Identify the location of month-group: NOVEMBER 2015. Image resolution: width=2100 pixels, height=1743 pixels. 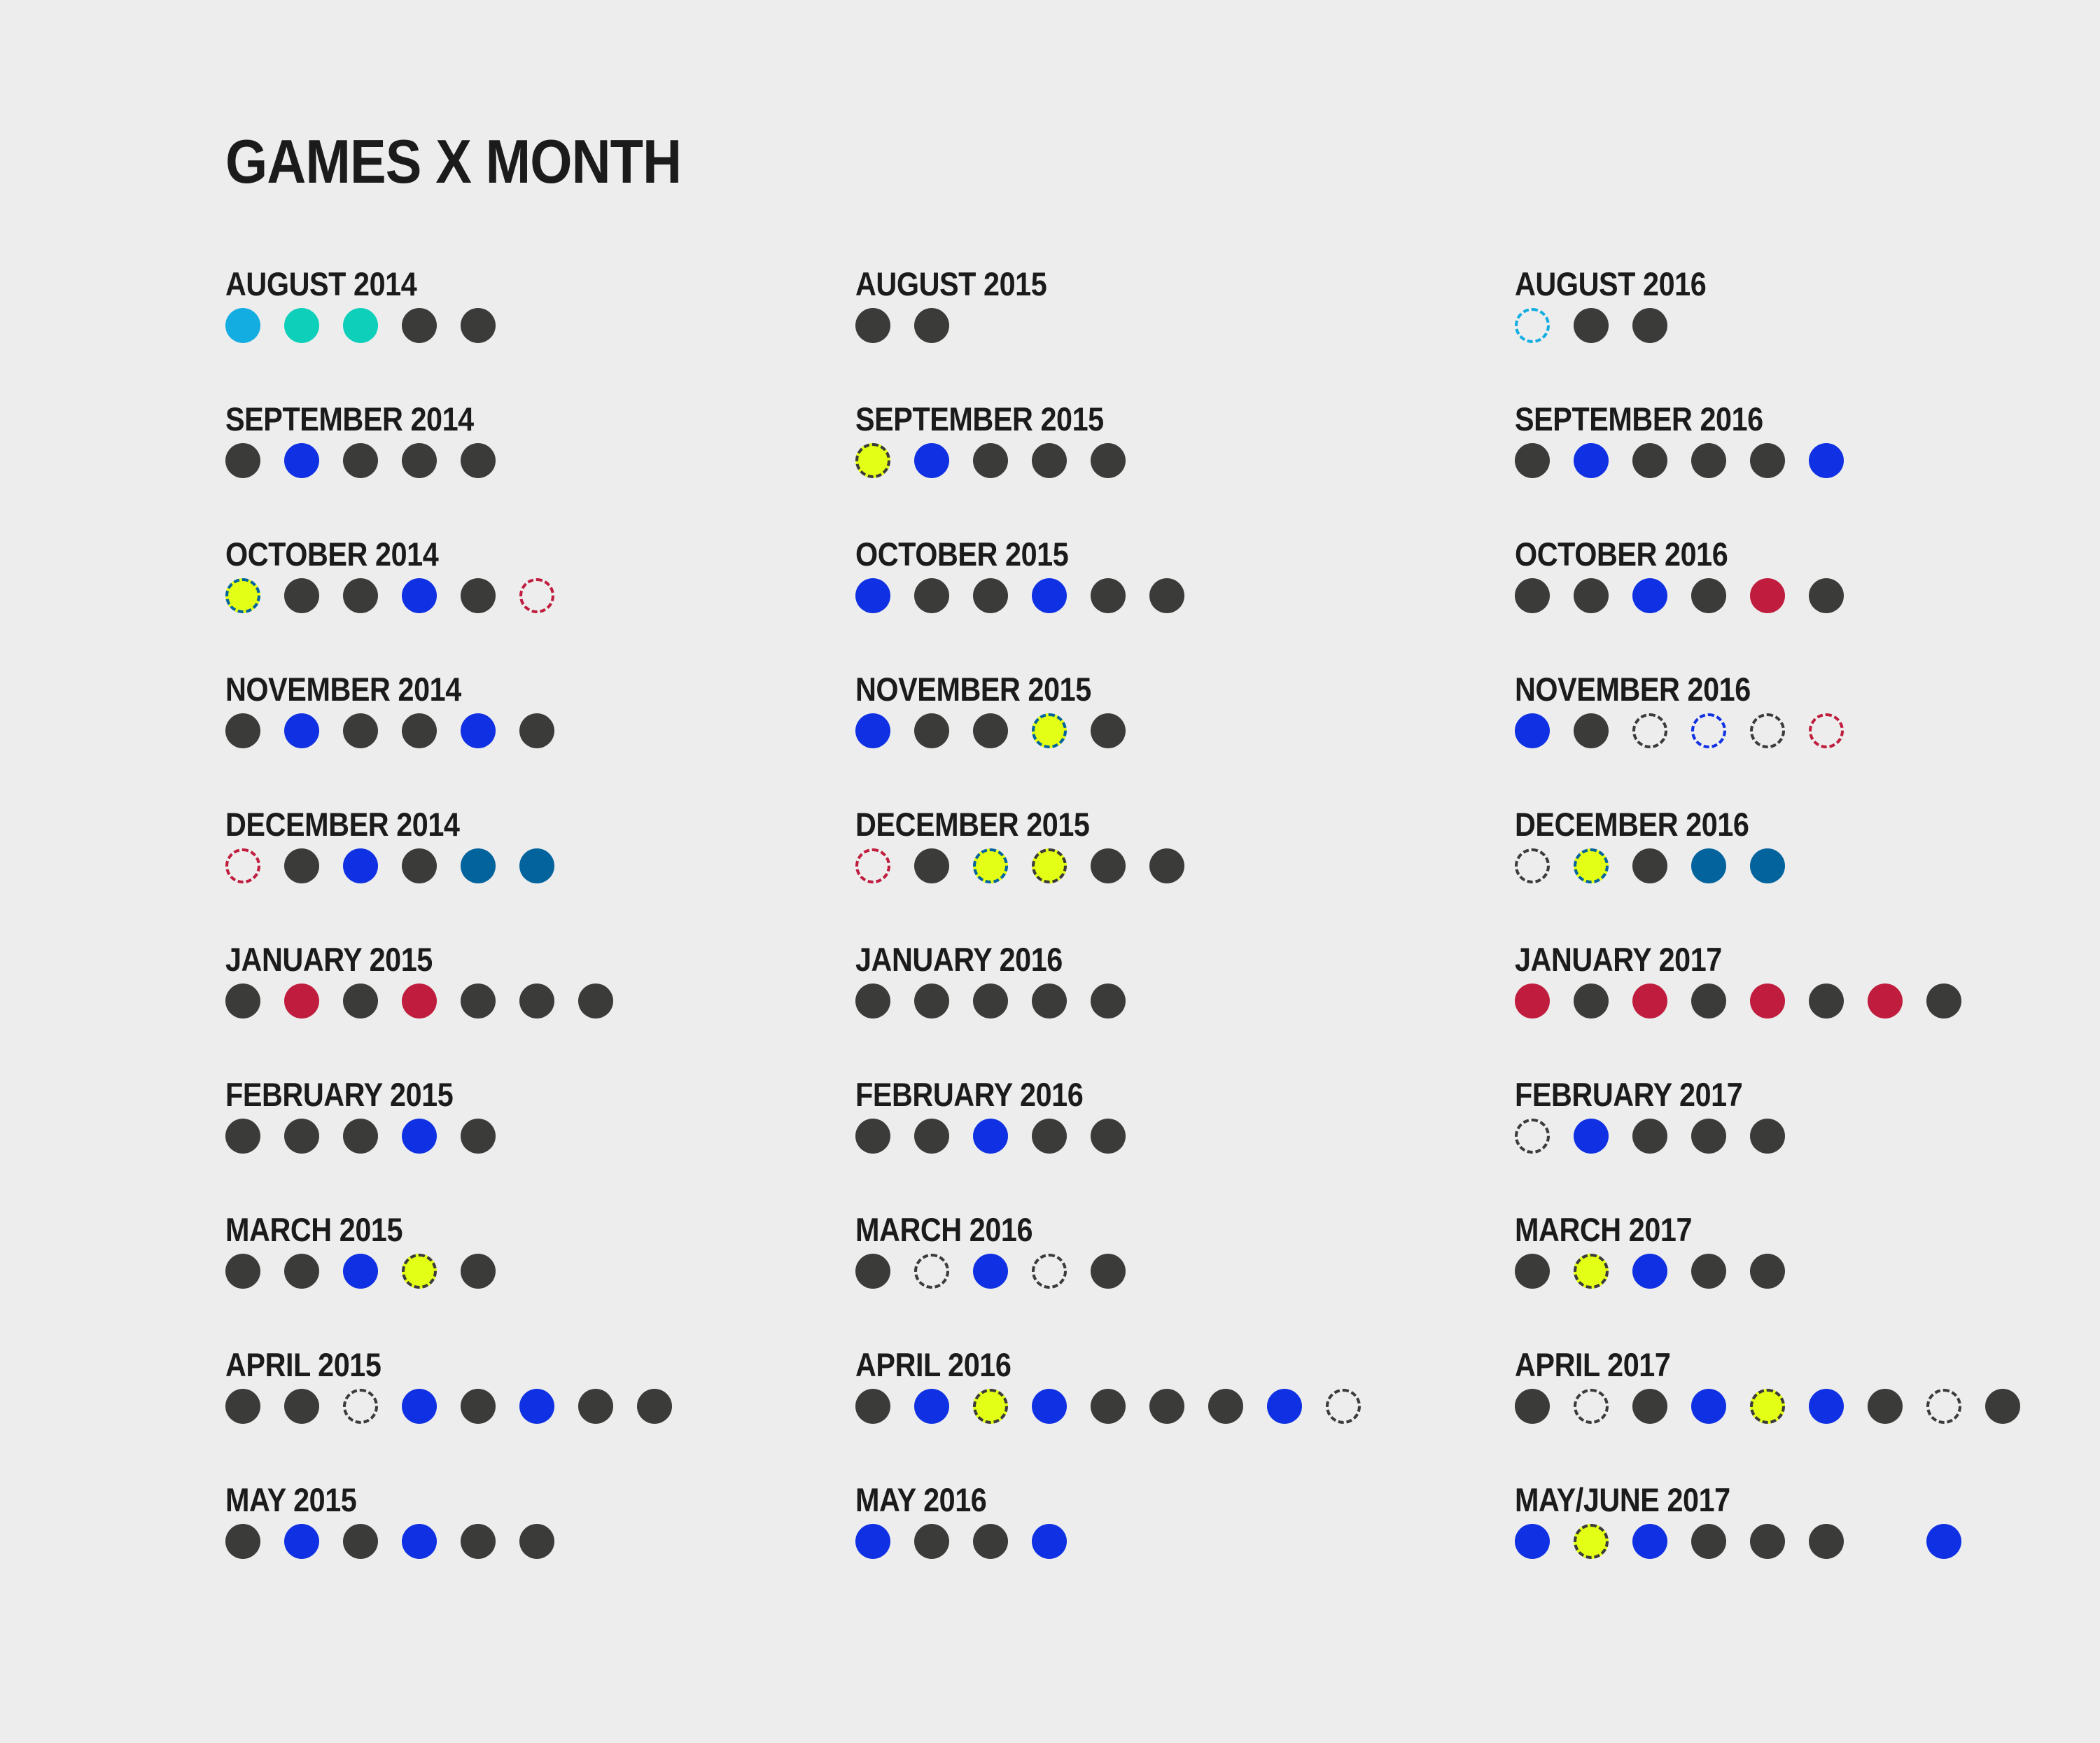
(990, 722).